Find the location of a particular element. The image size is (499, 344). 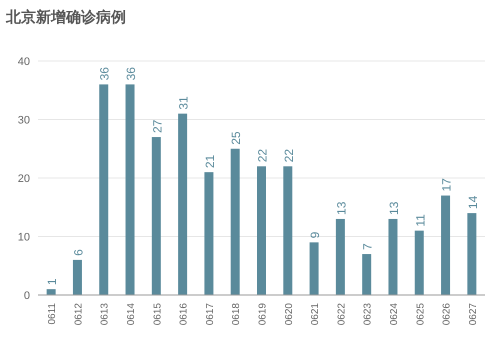

y-tick-label: 0 is located at coordinates (27, 296).